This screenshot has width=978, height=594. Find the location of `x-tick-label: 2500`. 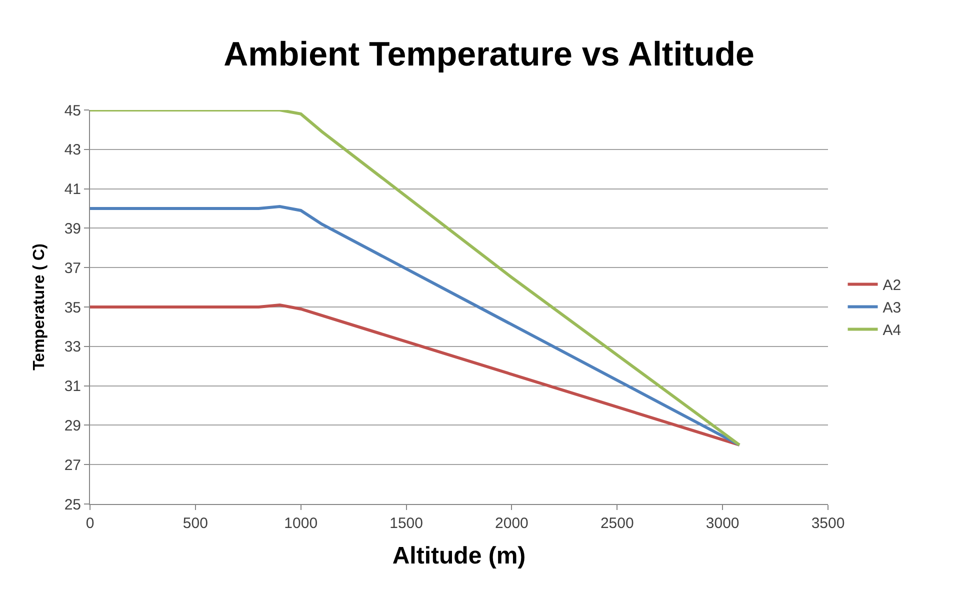

x-tick-label: 2500 is located at coordinates (617, 523).